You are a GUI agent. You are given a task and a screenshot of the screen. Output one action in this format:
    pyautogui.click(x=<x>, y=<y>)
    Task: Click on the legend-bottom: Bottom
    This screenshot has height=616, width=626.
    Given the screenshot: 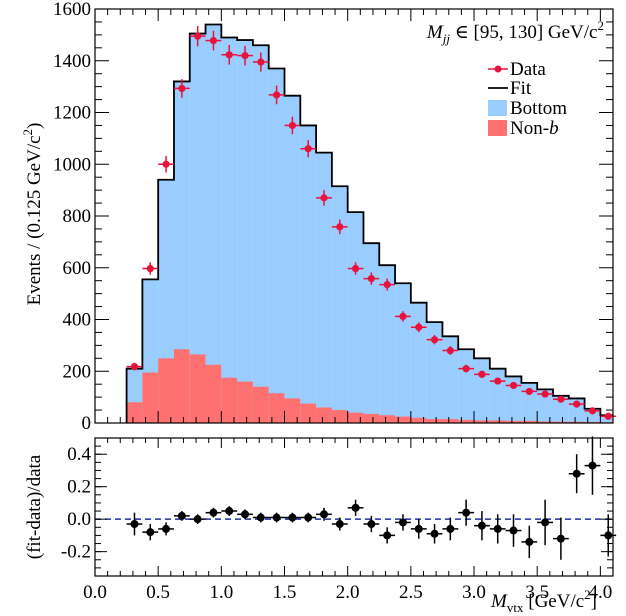 What is the action you would take?
    pyautogui.click(x=527, y=108)
    